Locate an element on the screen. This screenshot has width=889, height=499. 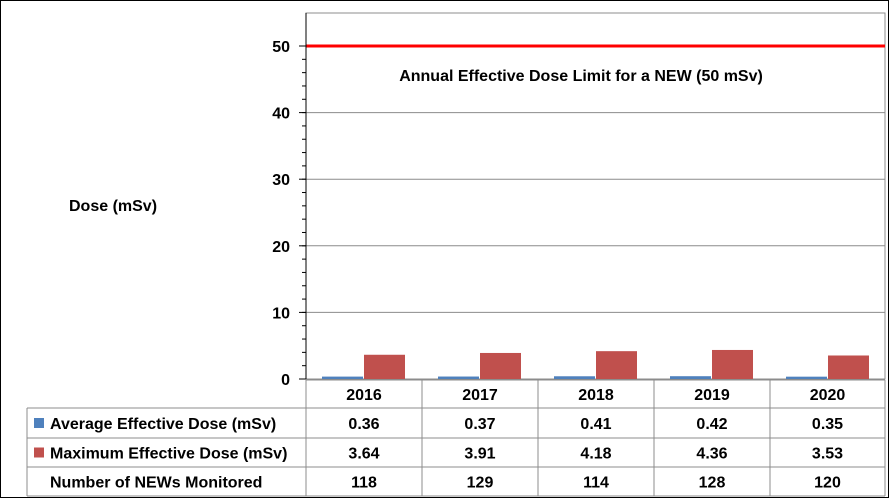
table-row-label: Number of NEWs Monitored is located at coordinates (156, 483).